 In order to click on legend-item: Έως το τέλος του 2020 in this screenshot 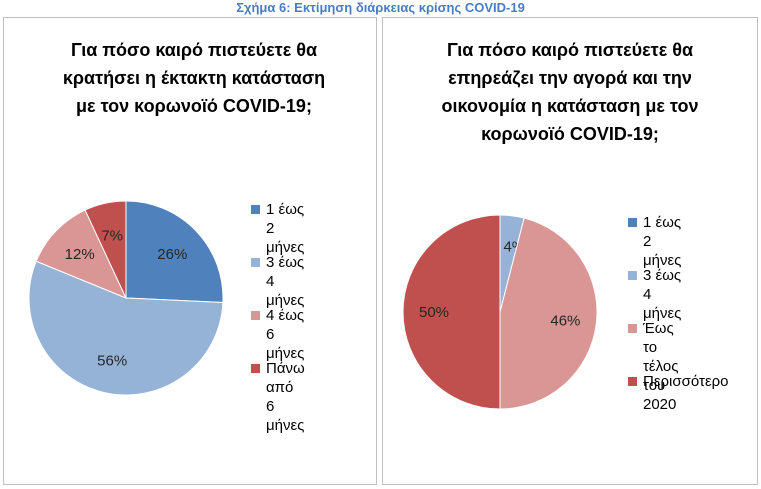, I will do `click(653, 366)`.